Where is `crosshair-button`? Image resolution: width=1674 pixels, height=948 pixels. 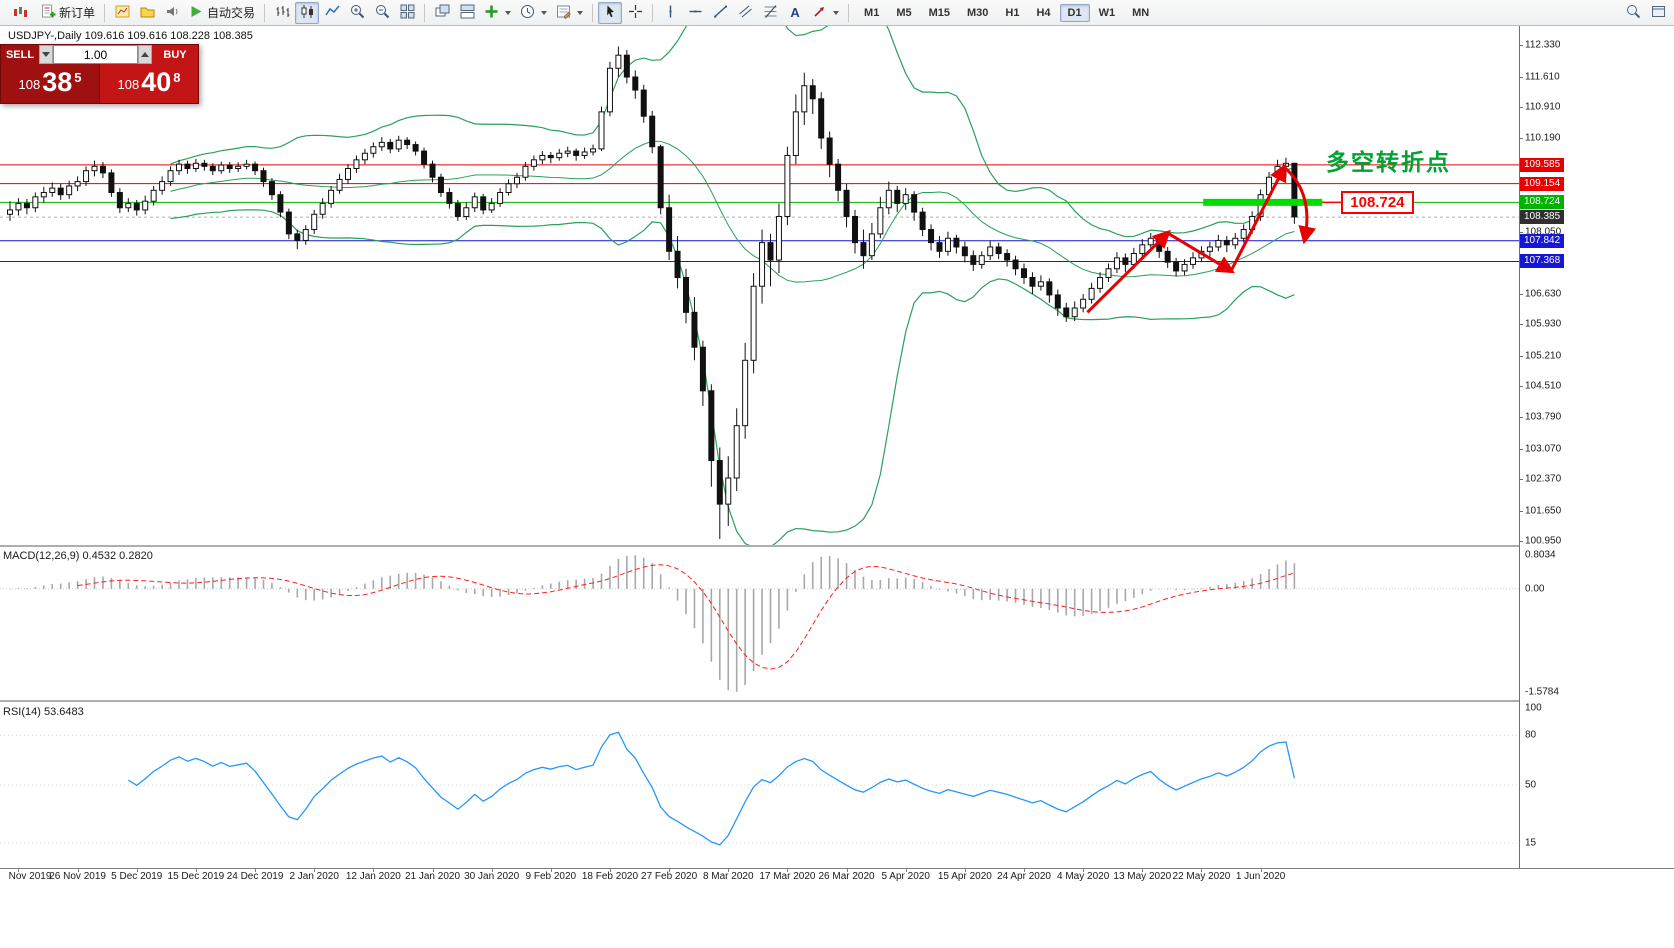
crosshair-button is located at coordinates (635, 13).